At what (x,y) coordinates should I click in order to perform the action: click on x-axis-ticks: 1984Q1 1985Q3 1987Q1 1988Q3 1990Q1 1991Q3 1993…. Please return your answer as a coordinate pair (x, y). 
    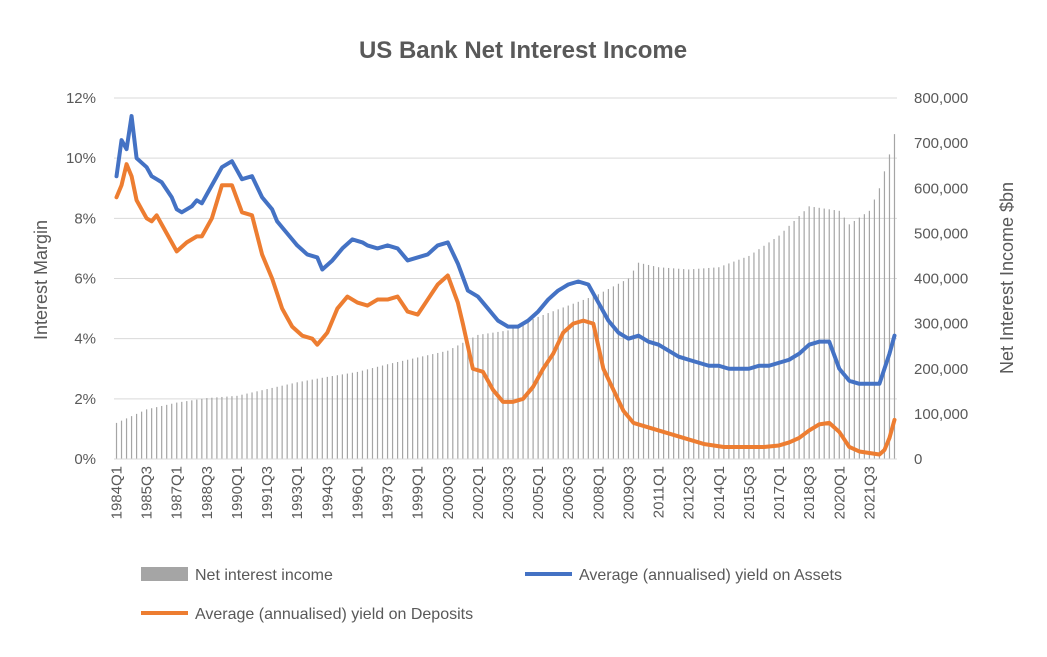
    Looking at the image, I should click on (494, 492).